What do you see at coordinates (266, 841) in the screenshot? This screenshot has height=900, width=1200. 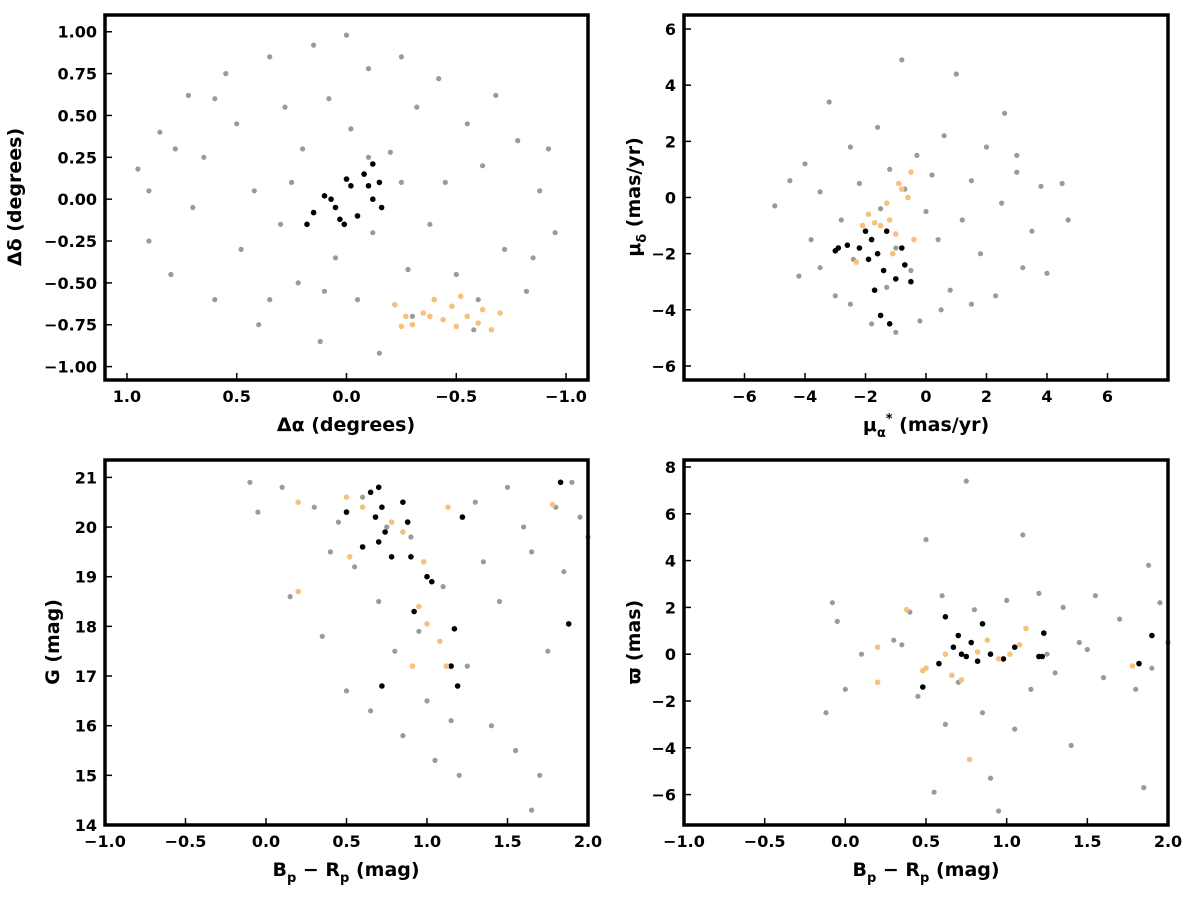 I see `x-tick-label: 0.0` at bounding box center [266, 841].